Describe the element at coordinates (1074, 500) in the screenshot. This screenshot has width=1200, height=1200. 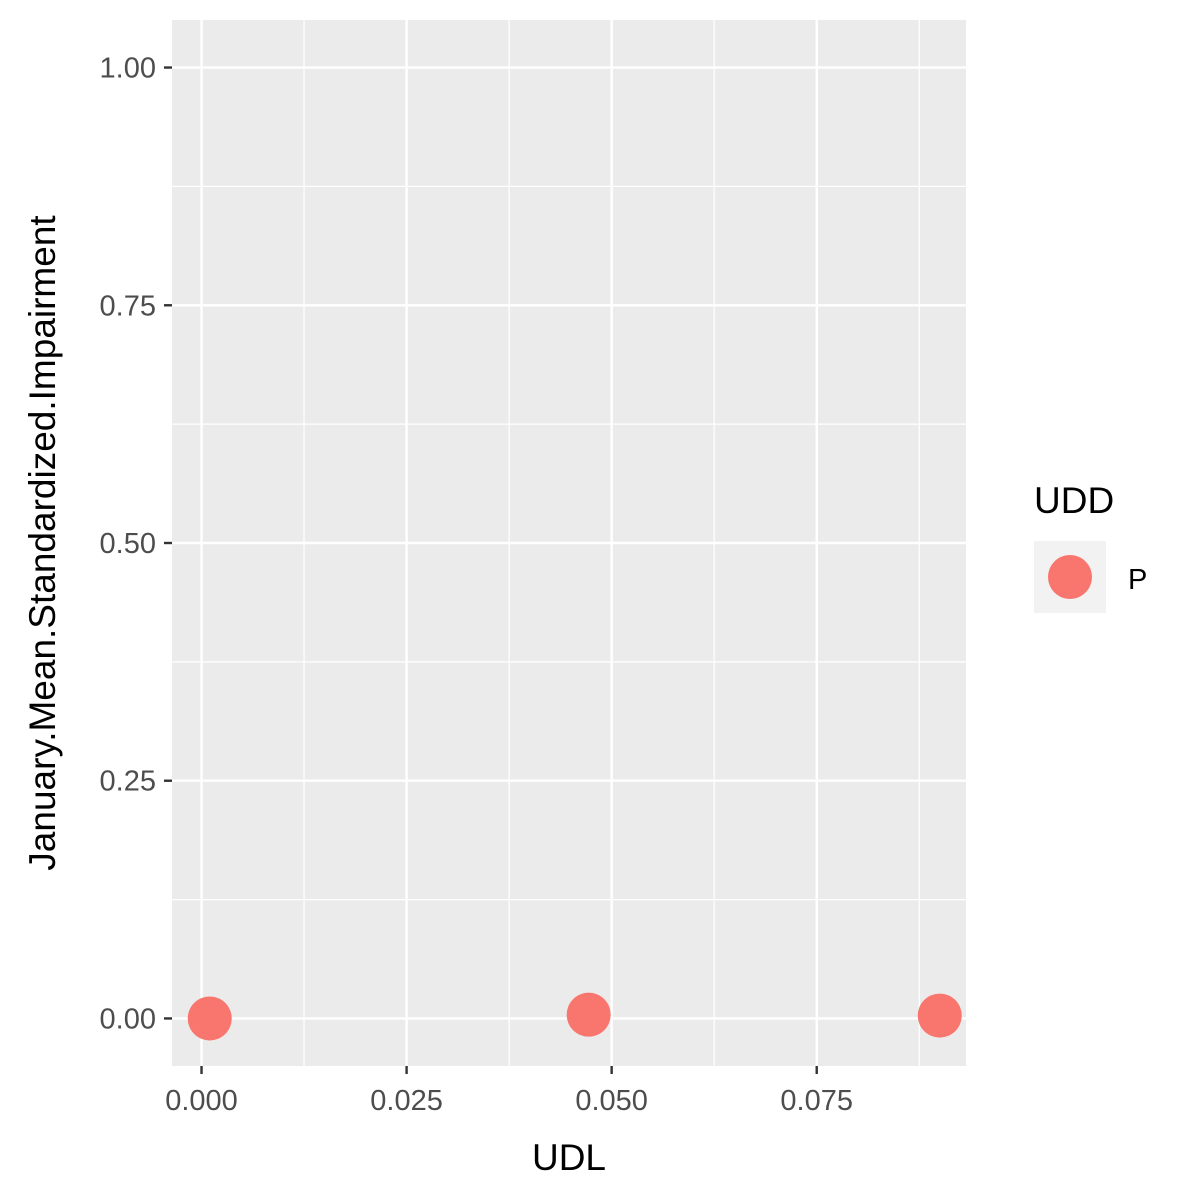
I see `legend-title: UDD` at that location.